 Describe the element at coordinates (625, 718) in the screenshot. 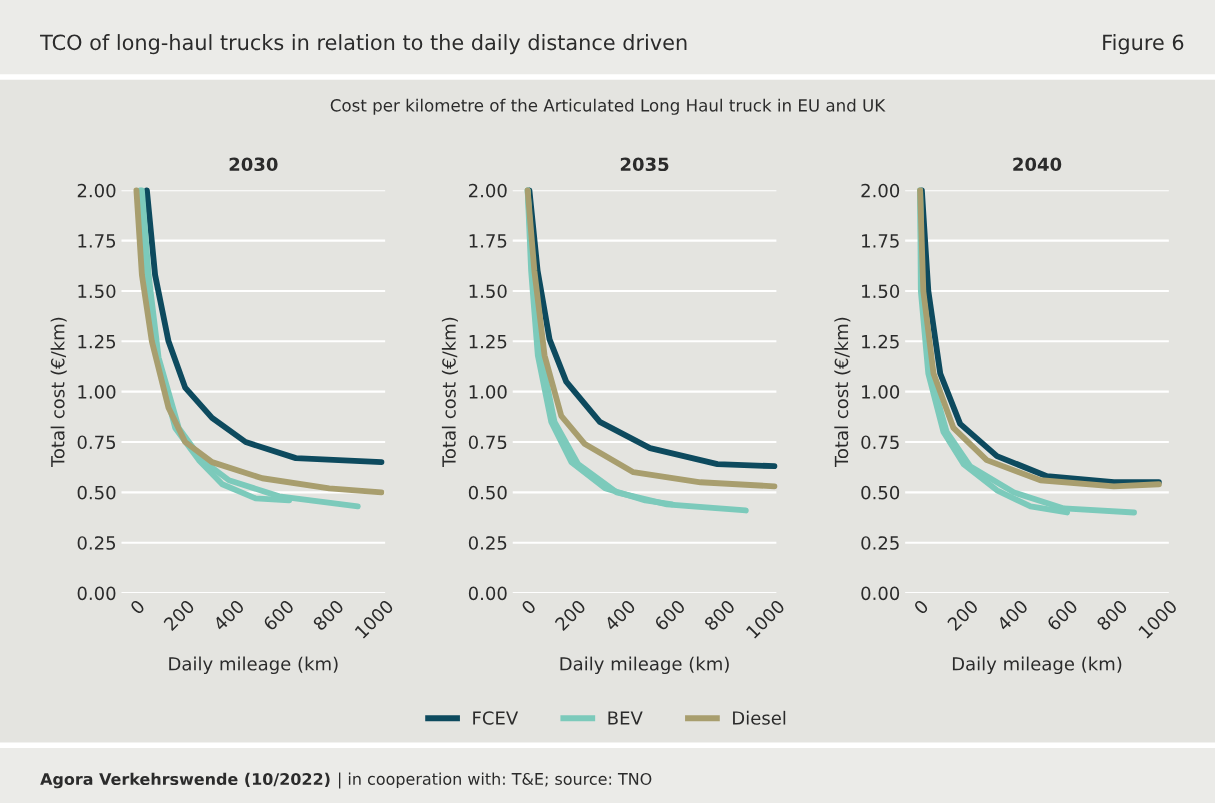

I see `legend-label: BEV` at that location.